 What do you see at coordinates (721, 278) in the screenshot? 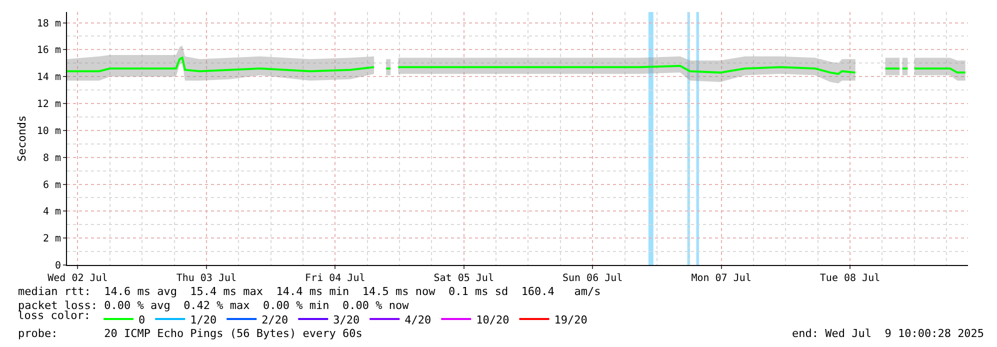
I see `x-tick-label: Mon 07 Jul` at bounding box center [721, 278].